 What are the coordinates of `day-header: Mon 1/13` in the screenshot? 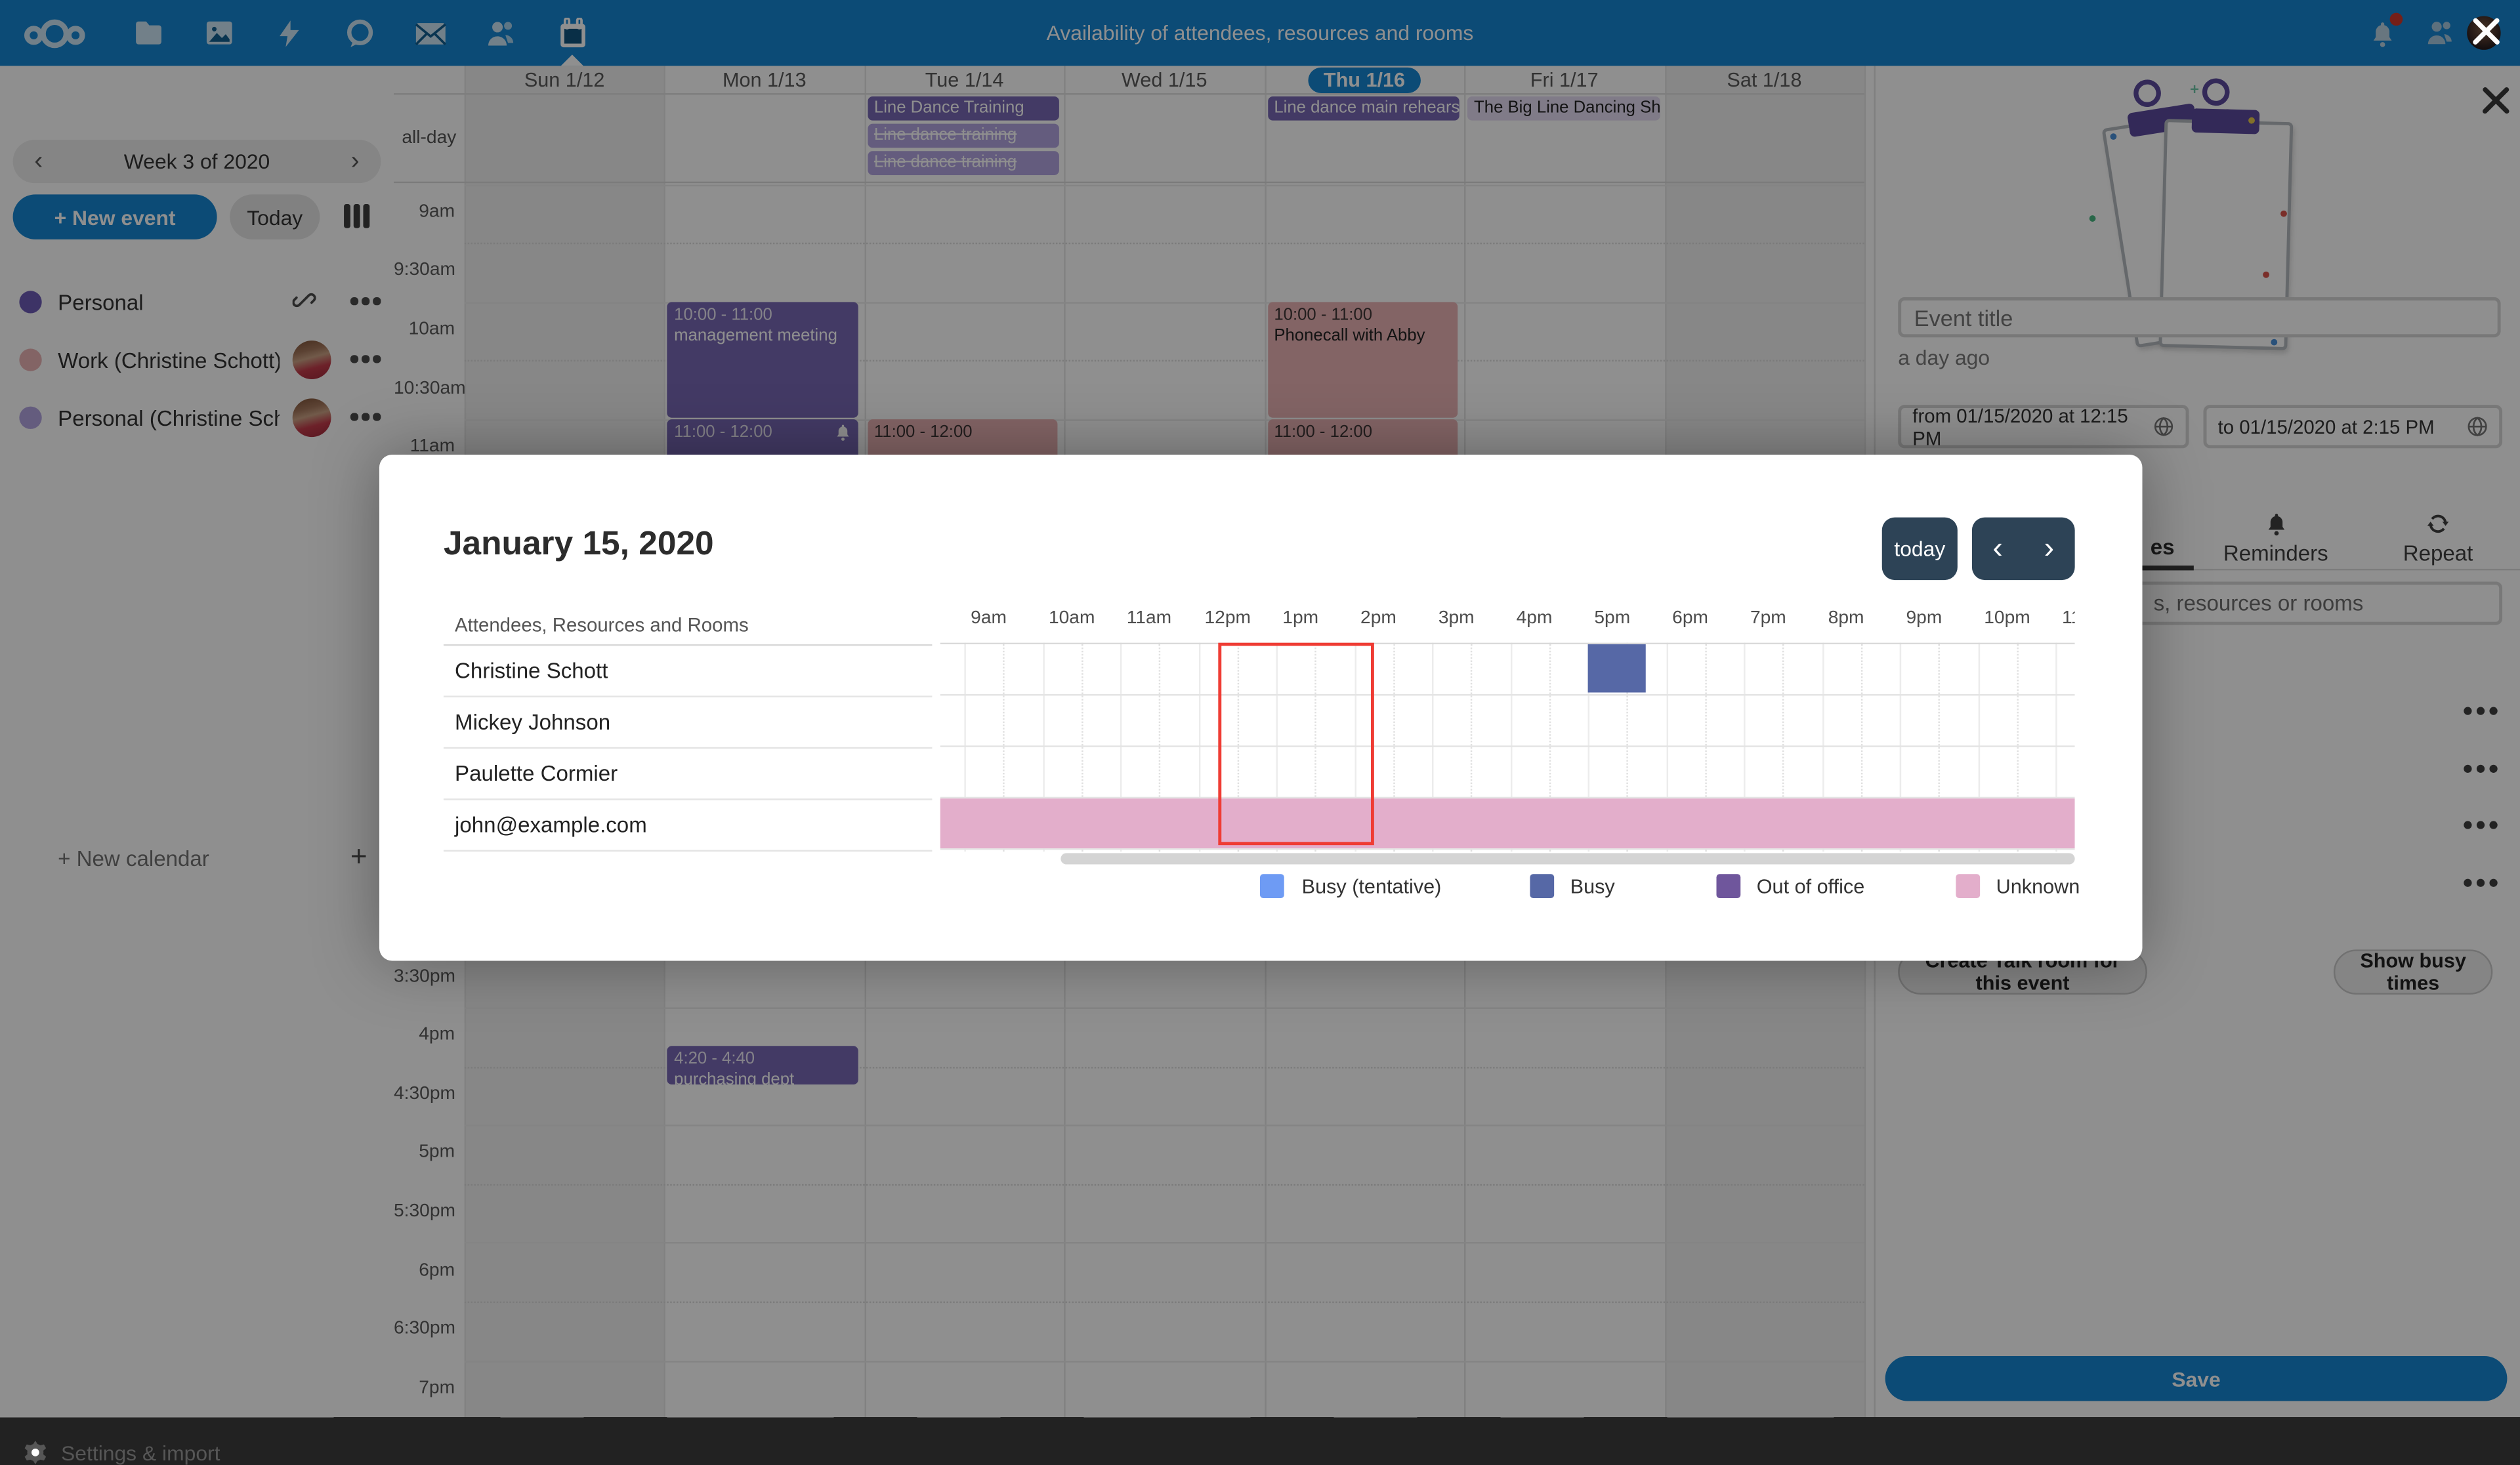 It's located at (764, 79).